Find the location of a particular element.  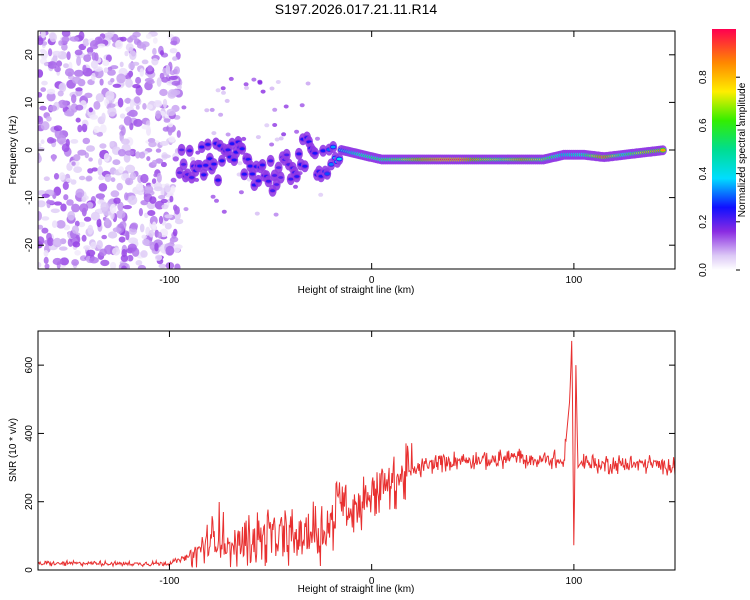

colorbar-label: Normalized spectral amplitude is located at coordinates (742, 149).